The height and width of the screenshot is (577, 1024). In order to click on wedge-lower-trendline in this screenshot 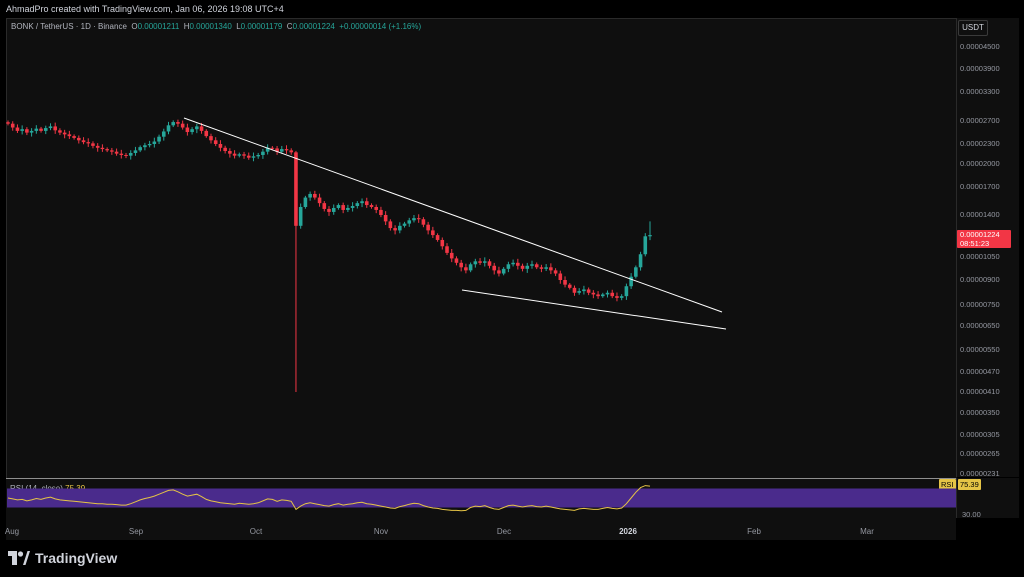, I will do `click(594, 309)`.